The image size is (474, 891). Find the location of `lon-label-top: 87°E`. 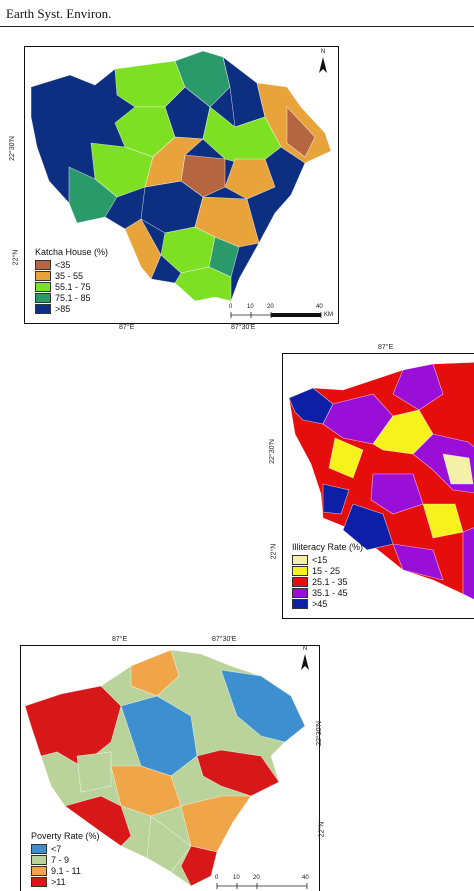

lon-label-top: 87°E is located at coordinates (386, 347).